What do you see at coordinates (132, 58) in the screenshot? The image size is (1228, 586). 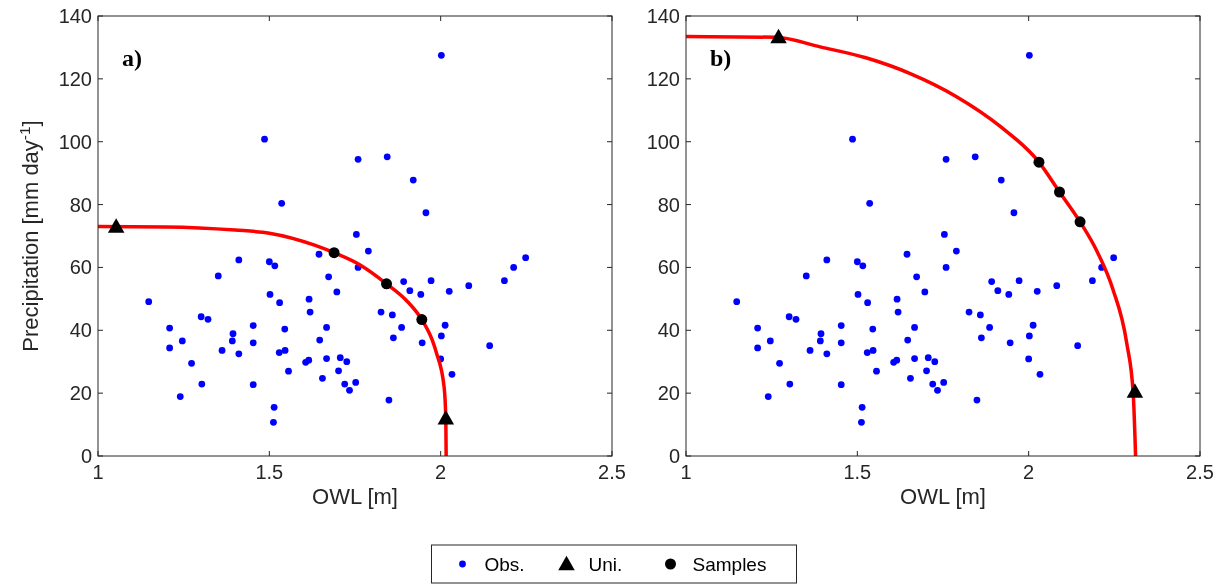 I see `annotation: a)` at bounding box center [132, 58].